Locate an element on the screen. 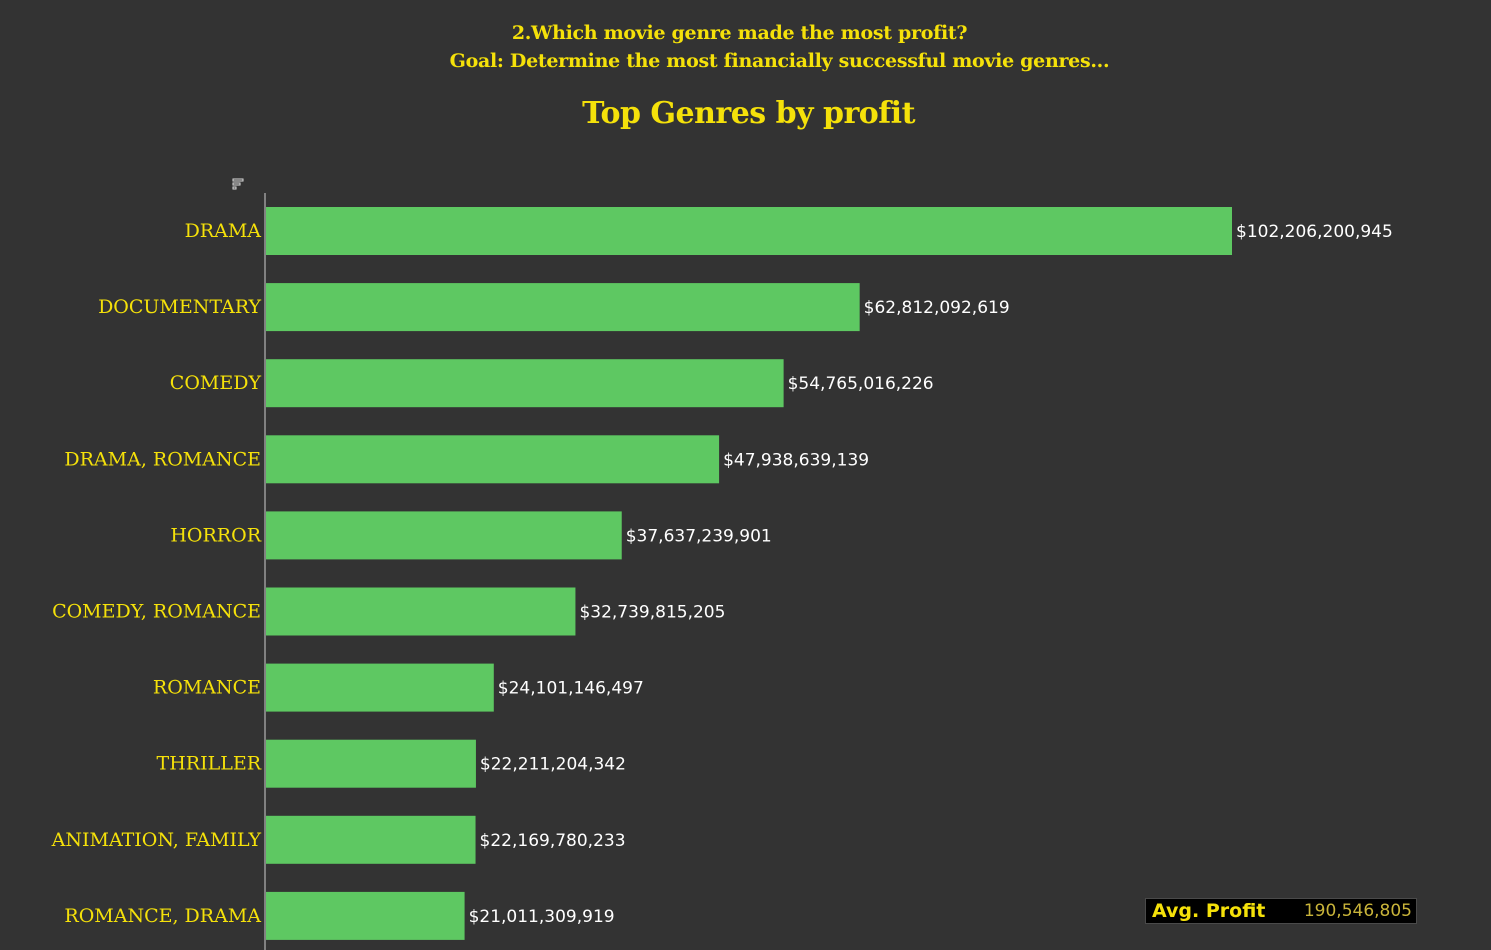 This screenshot has width=1491, height=950. avg-profit-summary: Avg. Profit 190,546,805 is located at coordinates (1281, 911).